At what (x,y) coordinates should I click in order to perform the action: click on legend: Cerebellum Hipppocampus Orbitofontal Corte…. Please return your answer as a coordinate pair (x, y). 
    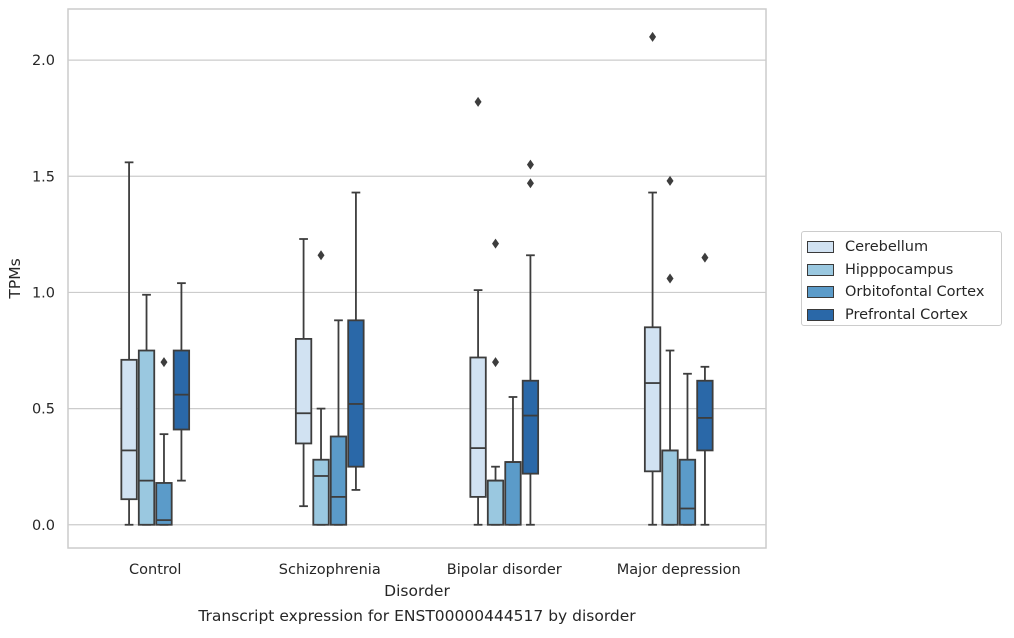
    Looking at the image, I should click on (901, 278).